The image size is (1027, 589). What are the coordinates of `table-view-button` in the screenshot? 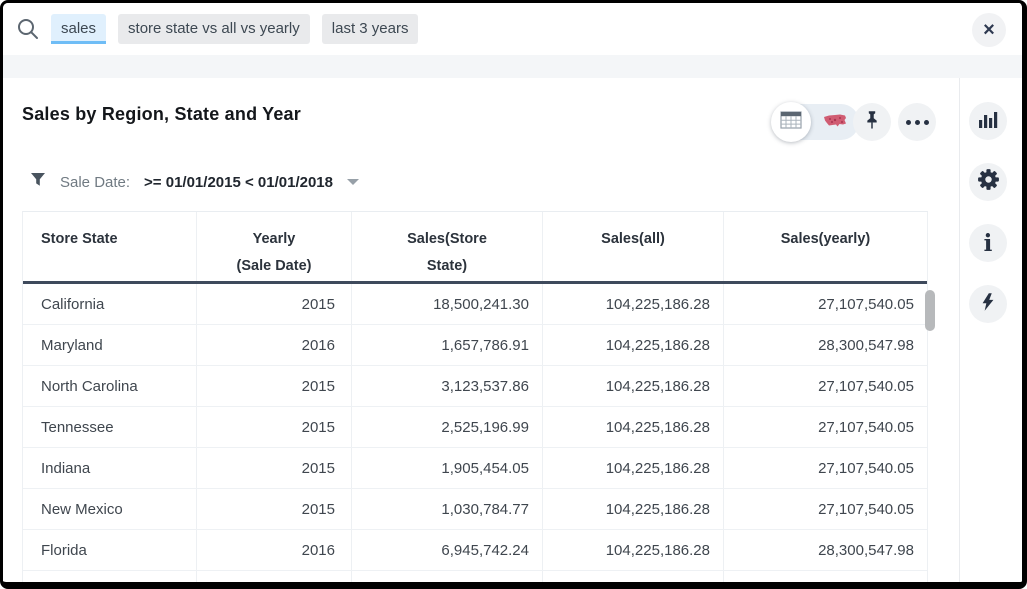 It's located at (791, 122).